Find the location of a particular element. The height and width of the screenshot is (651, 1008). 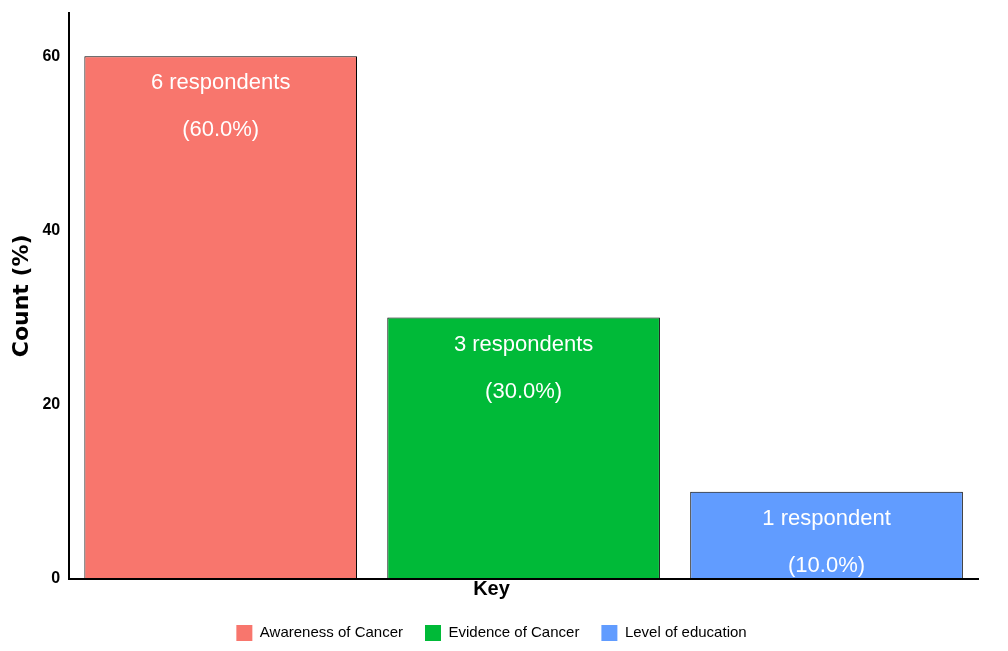

y-tick-label: 60 is located at coordinates (51, 55).